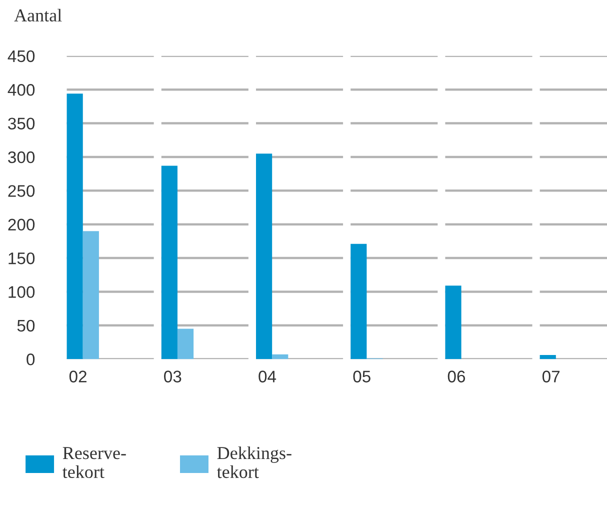 The height and width of the screenshot is (513, 607). What do you see at coordinates (77, 376) in the screenshot?
I see `x-tick-label: 02` at bounding box center [77, 376].